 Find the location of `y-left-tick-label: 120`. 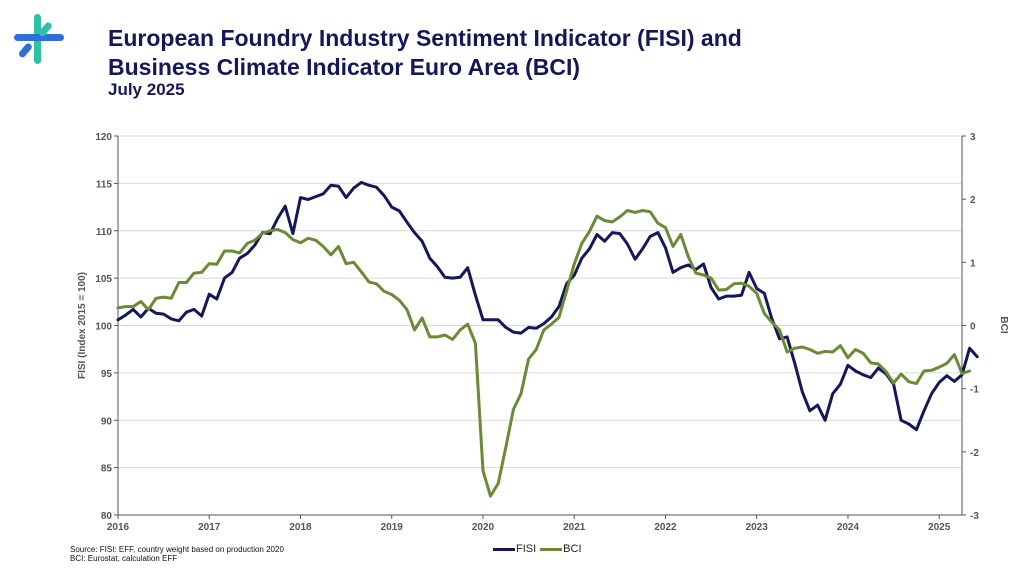

y-left-tick-label: 120 is located at coordinates (103, 137).